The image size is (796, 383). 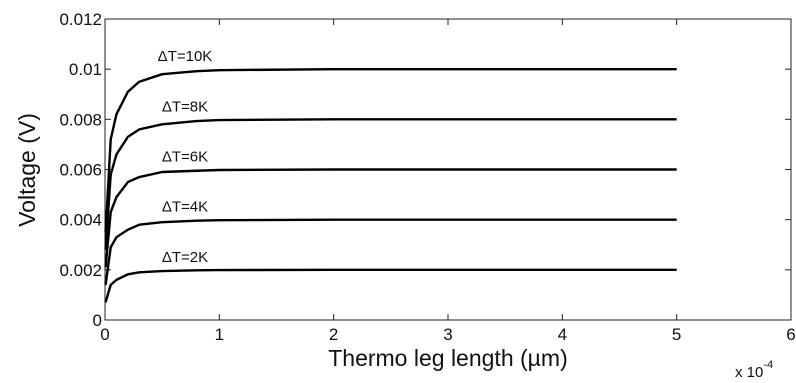 What do you see at coordinates (676, 334) in the screenshot?
I see `x-tick-label: 5` at bounding box center [676, 334].